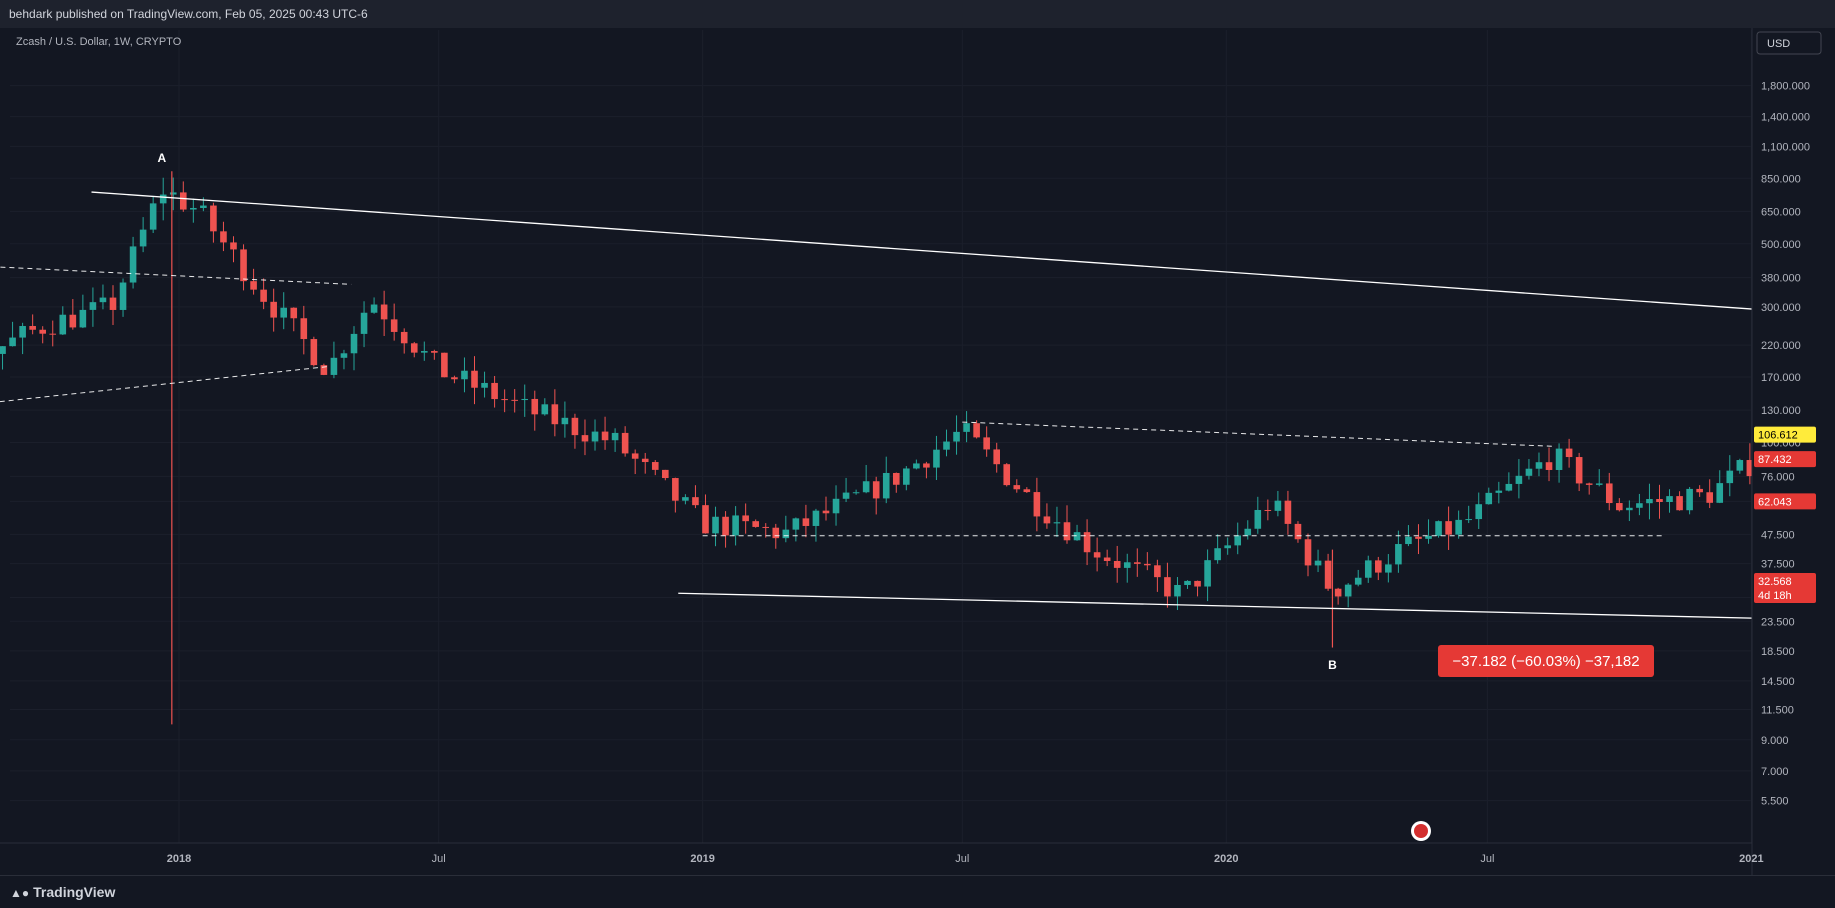  What do you see at coordinates (702, 859) in the screenshot?
I see `time-tick-label: 2019` at bounding box center [702, 859].